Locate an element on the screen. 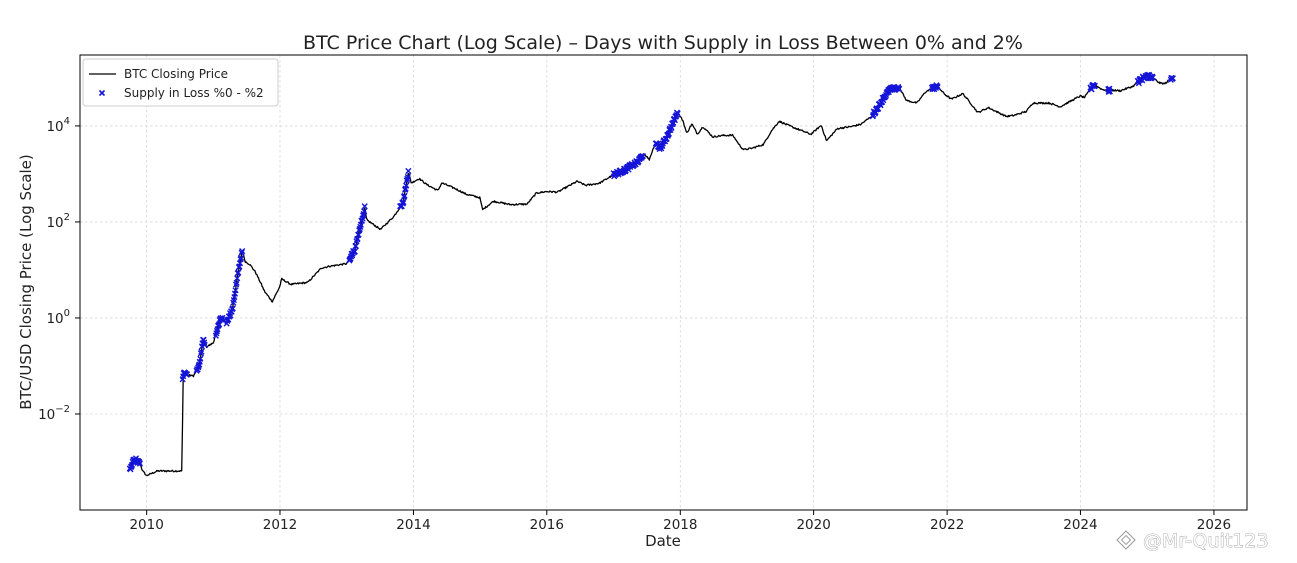  x-tick-label: 2024 is located at coordinates (1080, 525).